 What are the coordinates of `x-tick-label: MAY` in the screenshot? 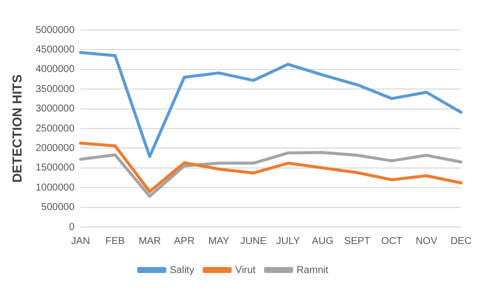 It's located at (219, 241).